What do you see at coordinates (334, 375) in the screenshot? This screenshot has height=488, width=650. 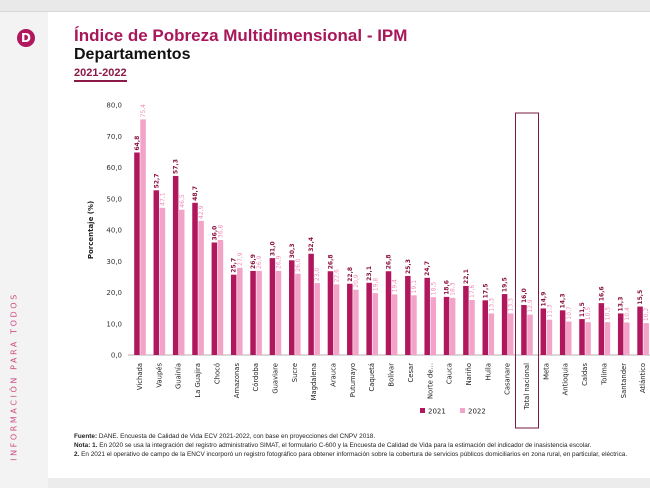 I see `x-tick-label: Arauca` at bounding box center [334, 375].